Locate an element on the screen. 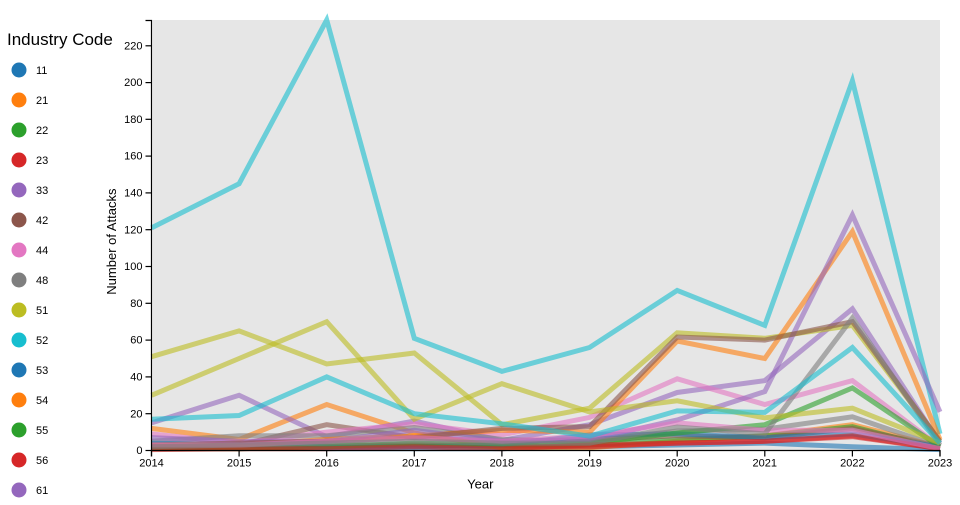 This screenshot has height=505, width=960. svg-text: 33 is located at coordinates (42, 191).